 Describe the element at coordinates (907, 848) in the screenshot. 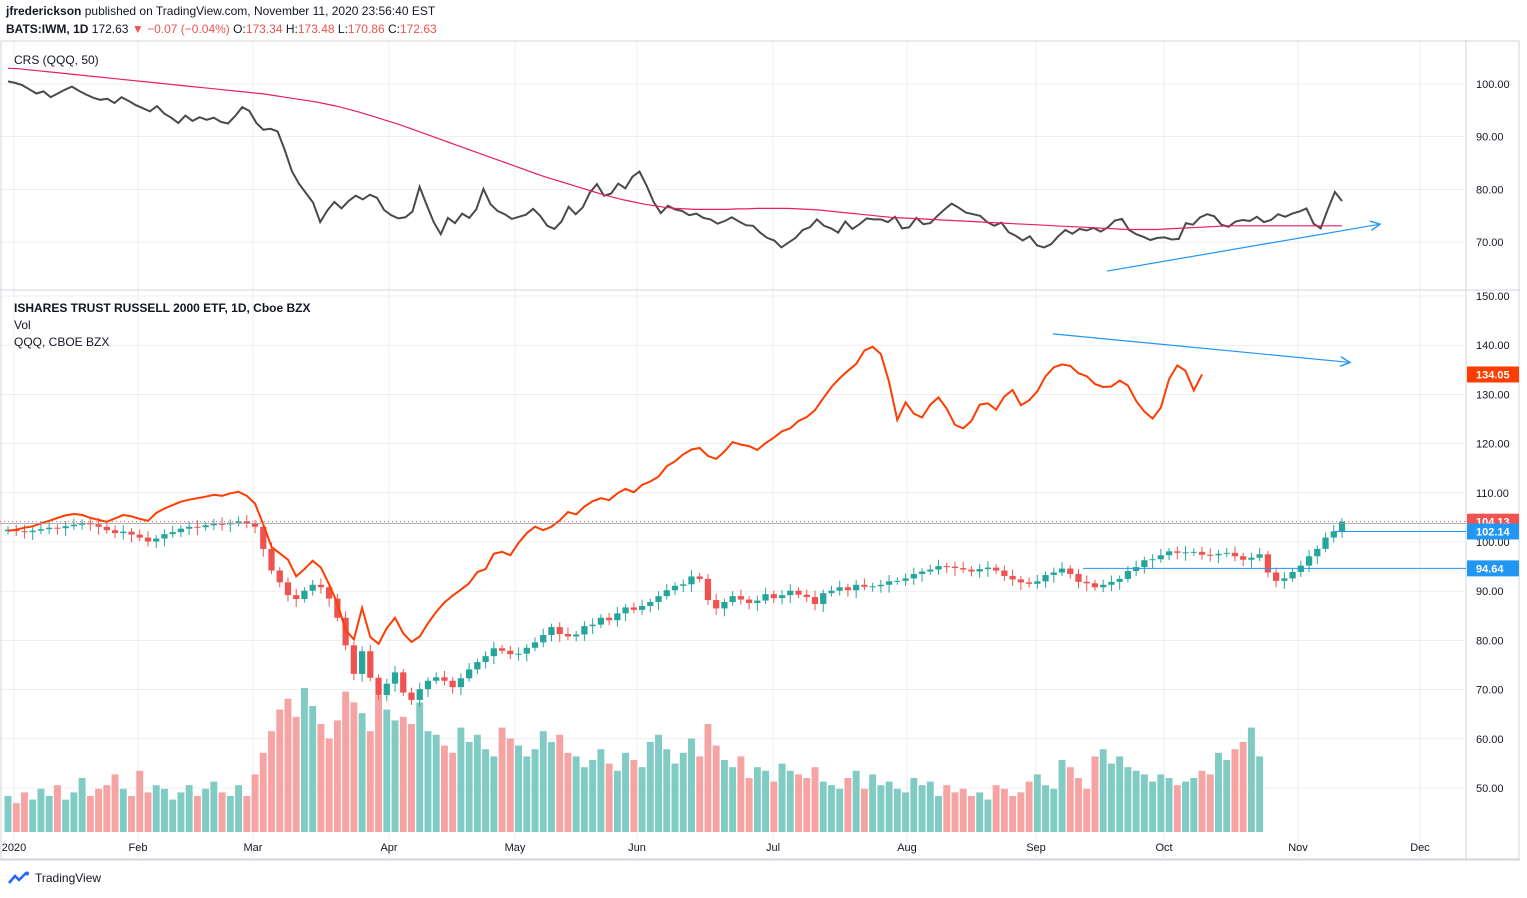

I see `time-tick-label: Aug` at that location.